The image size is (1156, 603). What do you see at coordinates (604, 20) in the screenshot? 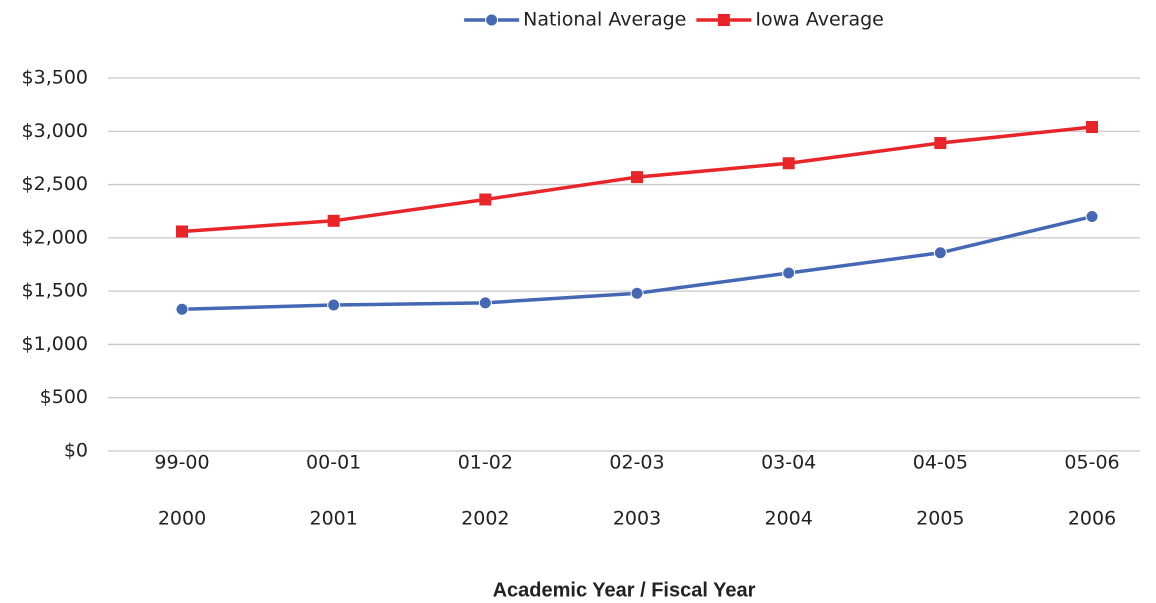
I see `legend-label: National Average` at bounding box center [604, 20].